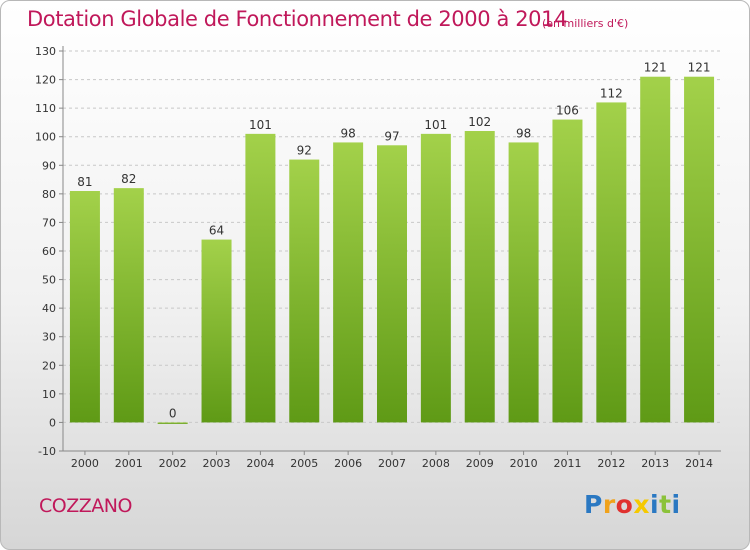 The height and width of the screenshot is (550, 750). What do you see at coordinates (609, 504) in the screenshot?
I see `logo-letter: r` at bounding box center [609, 504].